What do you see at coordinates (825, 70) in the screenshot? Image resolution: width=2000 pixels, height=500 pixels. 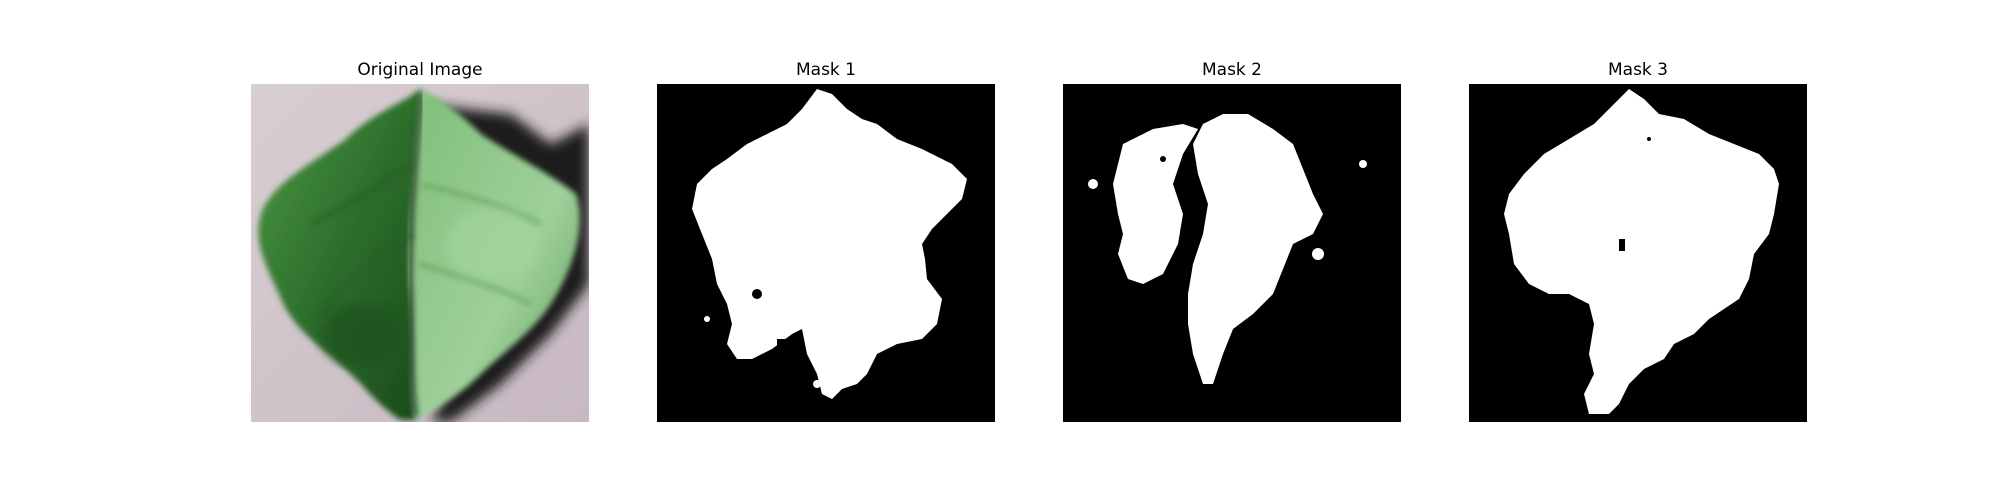 I see `mask-1-title: Mask 1` at bounding box center [825, 70].